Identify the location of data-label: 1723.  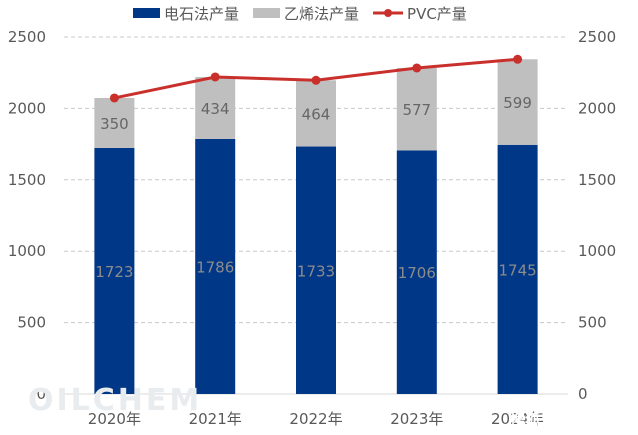
(114, 272).